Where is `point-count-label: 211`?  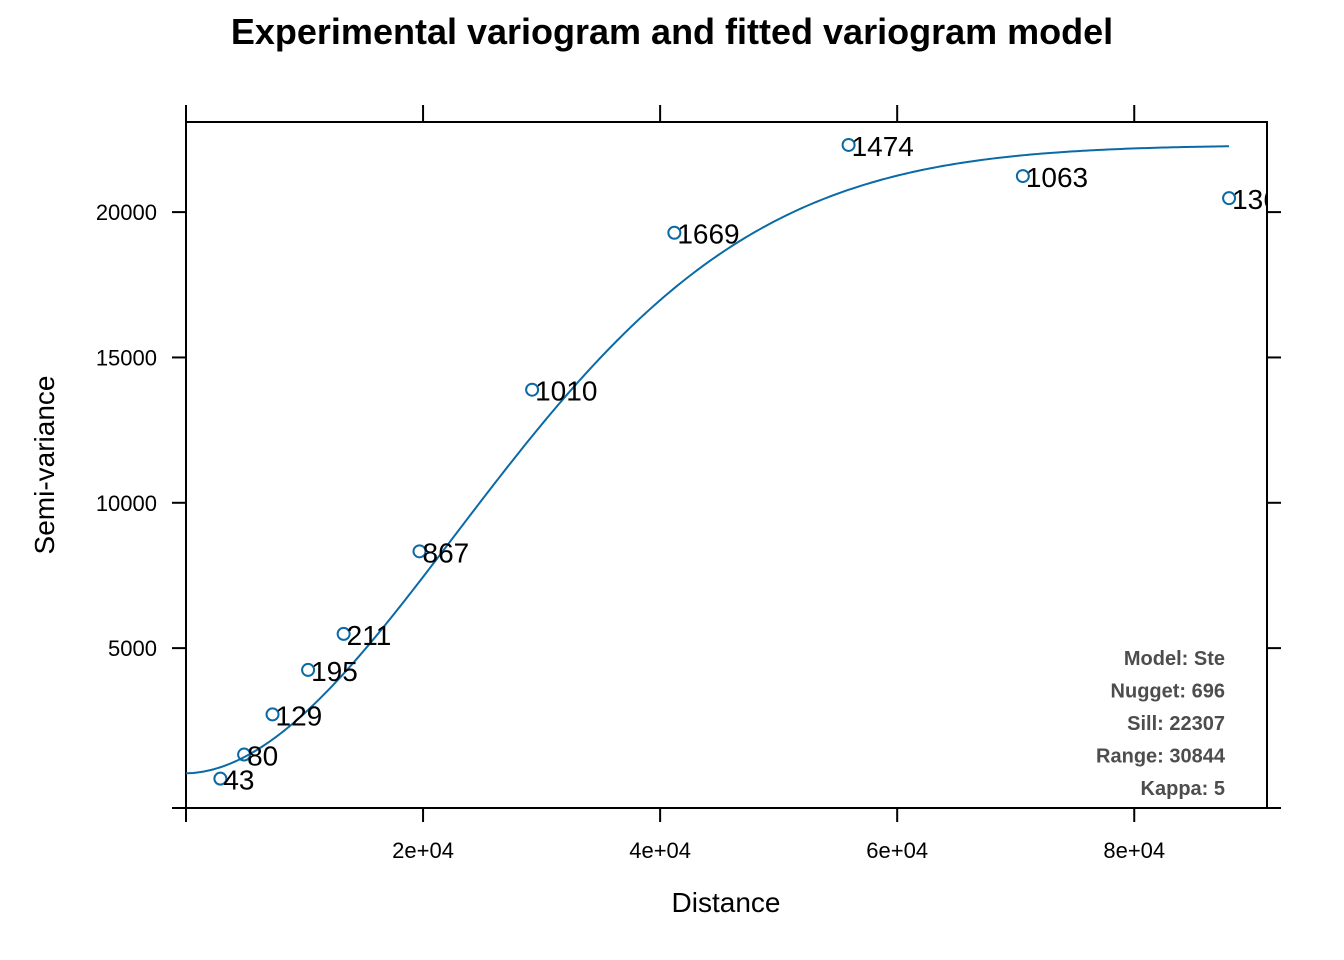 point-count-label: 211 is located at coordinates (369, 635).